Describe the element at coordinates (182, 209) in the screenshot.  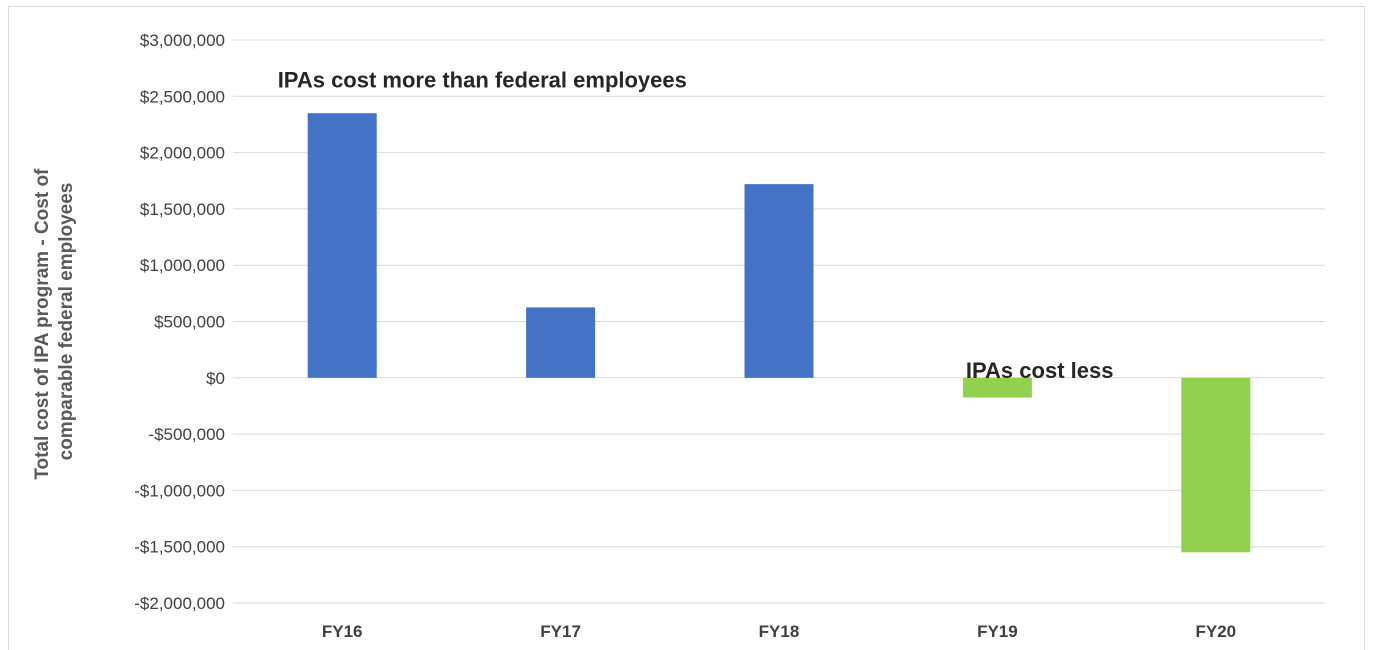
I see `y-tick-label: $1,500,000` at that location.